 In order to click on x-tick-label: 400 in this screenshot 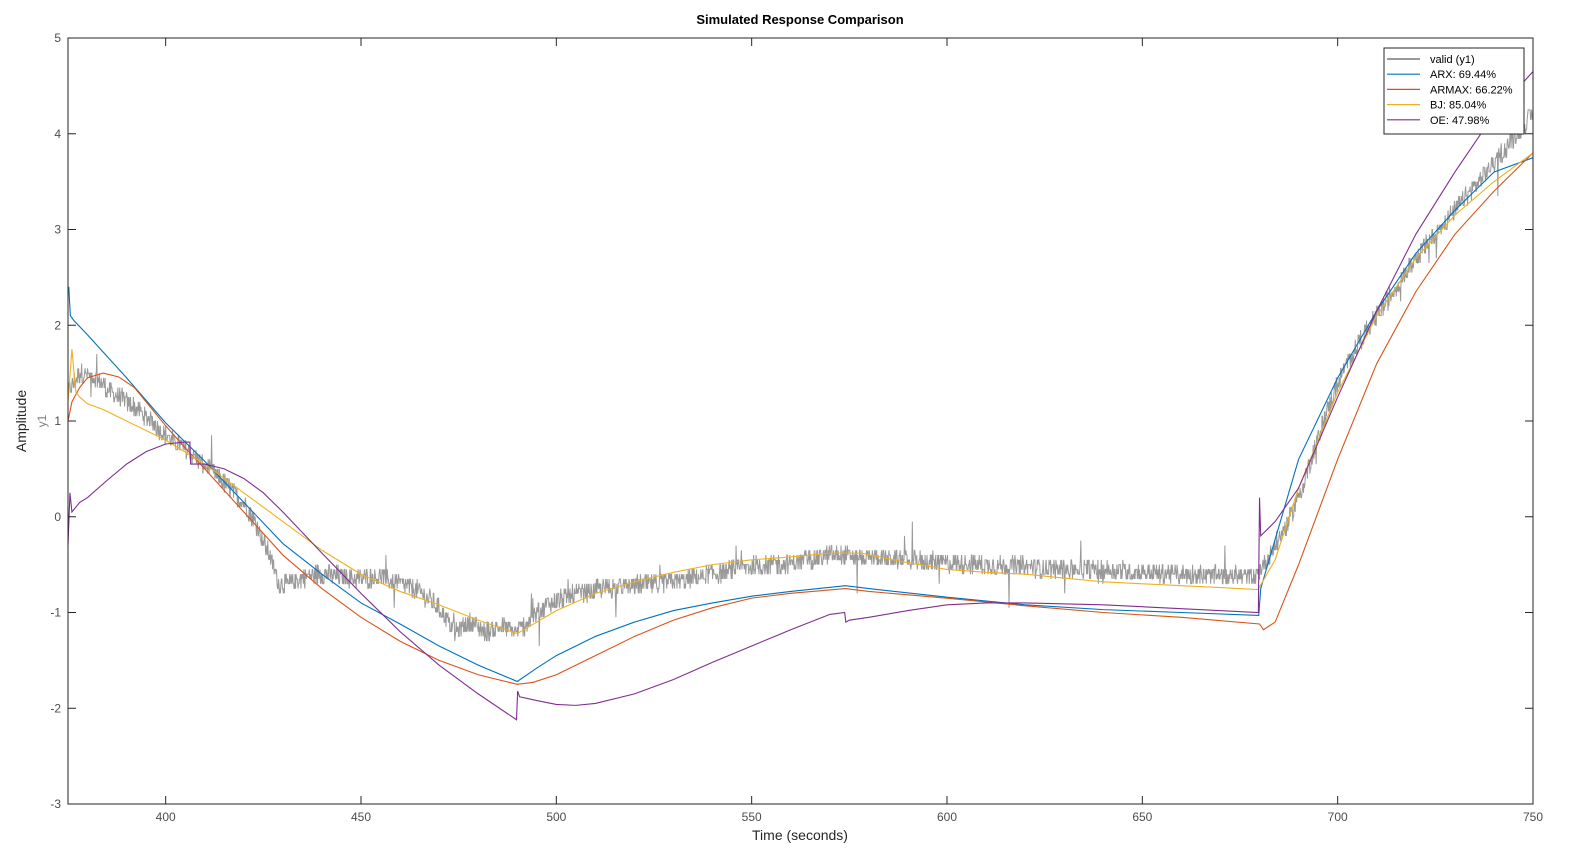, I will do `click(166, 817)`.